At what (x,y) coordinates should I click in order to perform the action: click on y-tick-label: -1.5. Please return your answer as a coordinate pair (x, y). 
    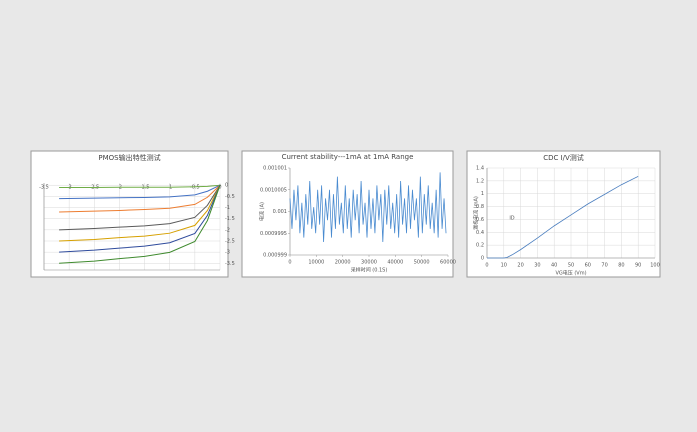
    Looking at the image, I should click on (230, 219).